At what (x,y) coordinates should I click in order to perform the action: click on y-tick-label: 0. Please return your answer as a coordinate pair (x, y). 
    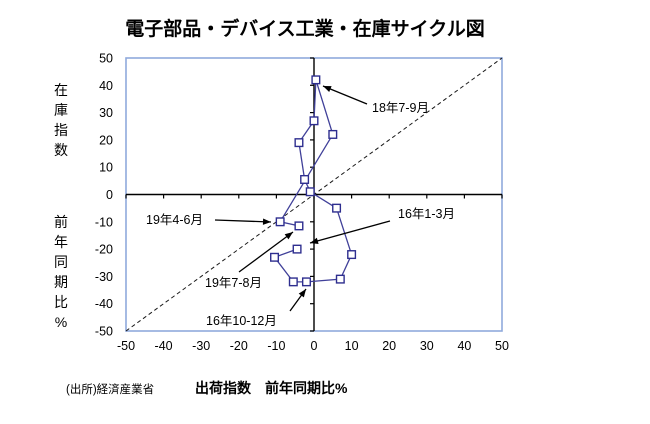
    Looking at the image, I should click on (109, 195).